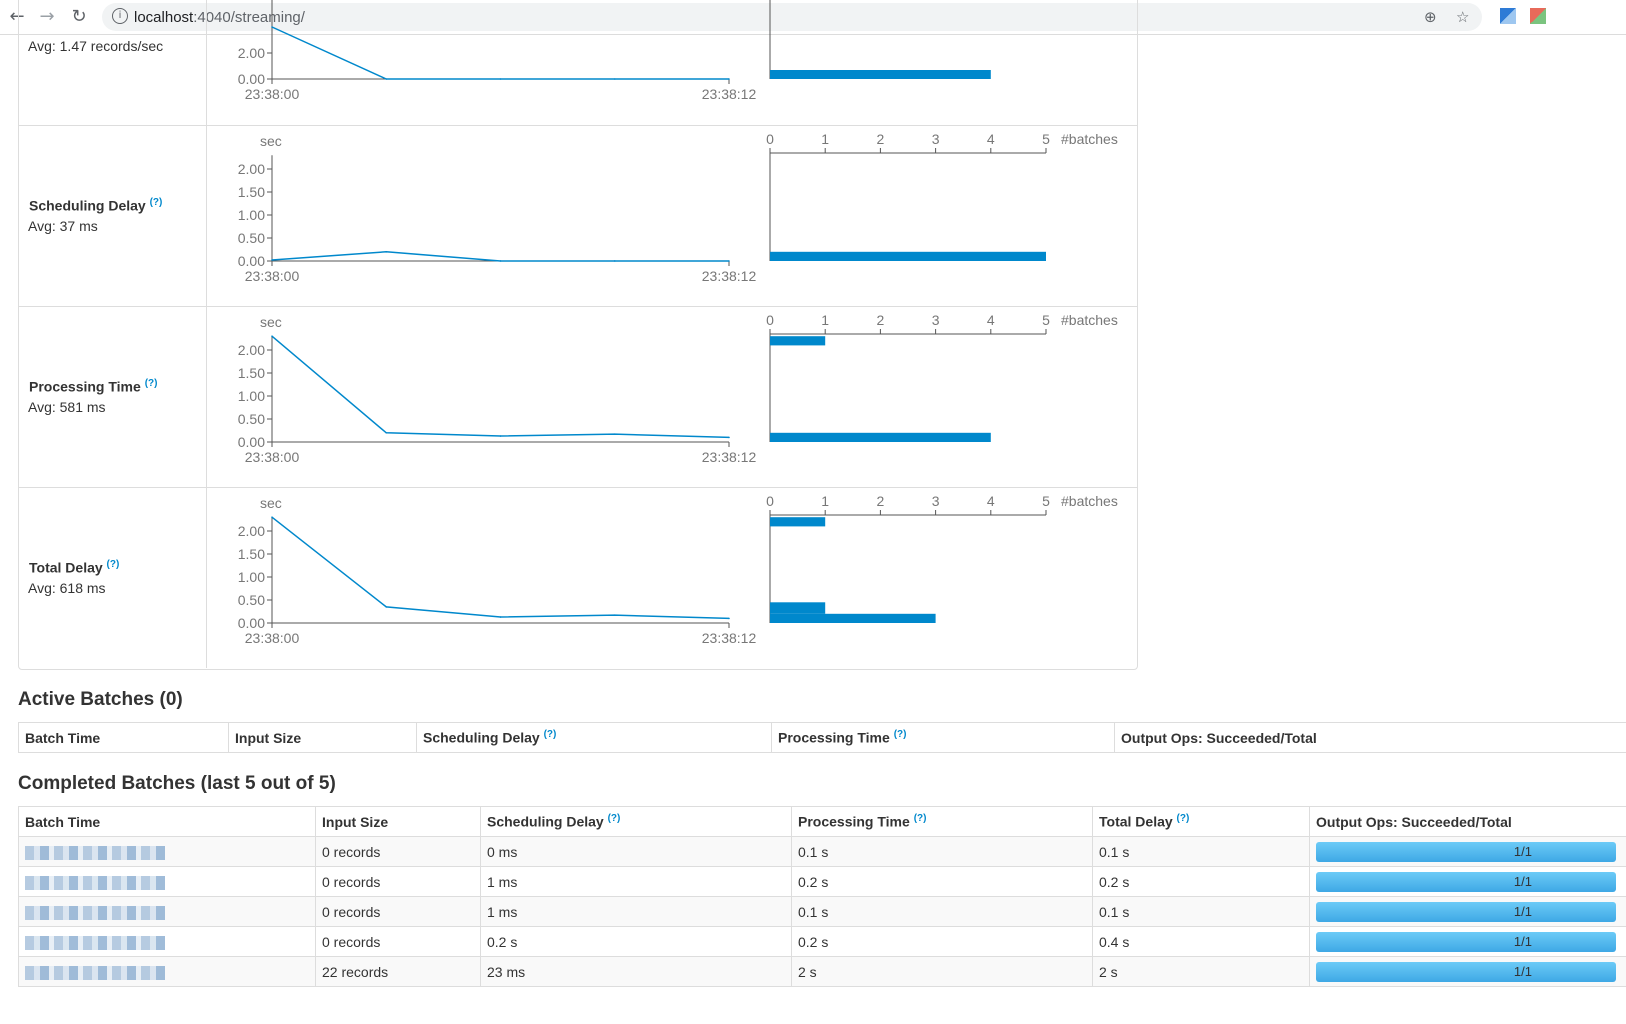 The height and width of the screenshot is (1024, 1626). Describe the element at coordinates (17, 16) in the screenshot. I see `back-icon: ←` at that location.